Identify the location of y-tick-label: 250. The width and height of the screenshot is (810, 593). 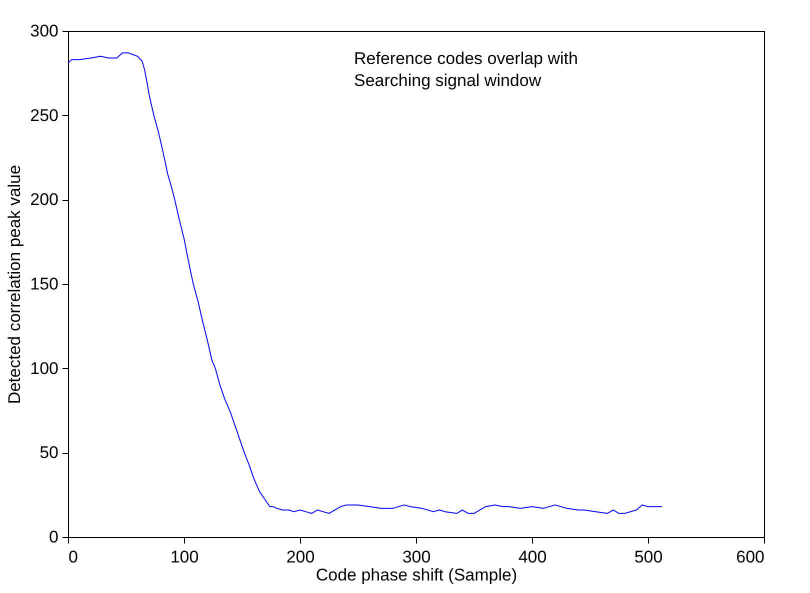
(44, 115).